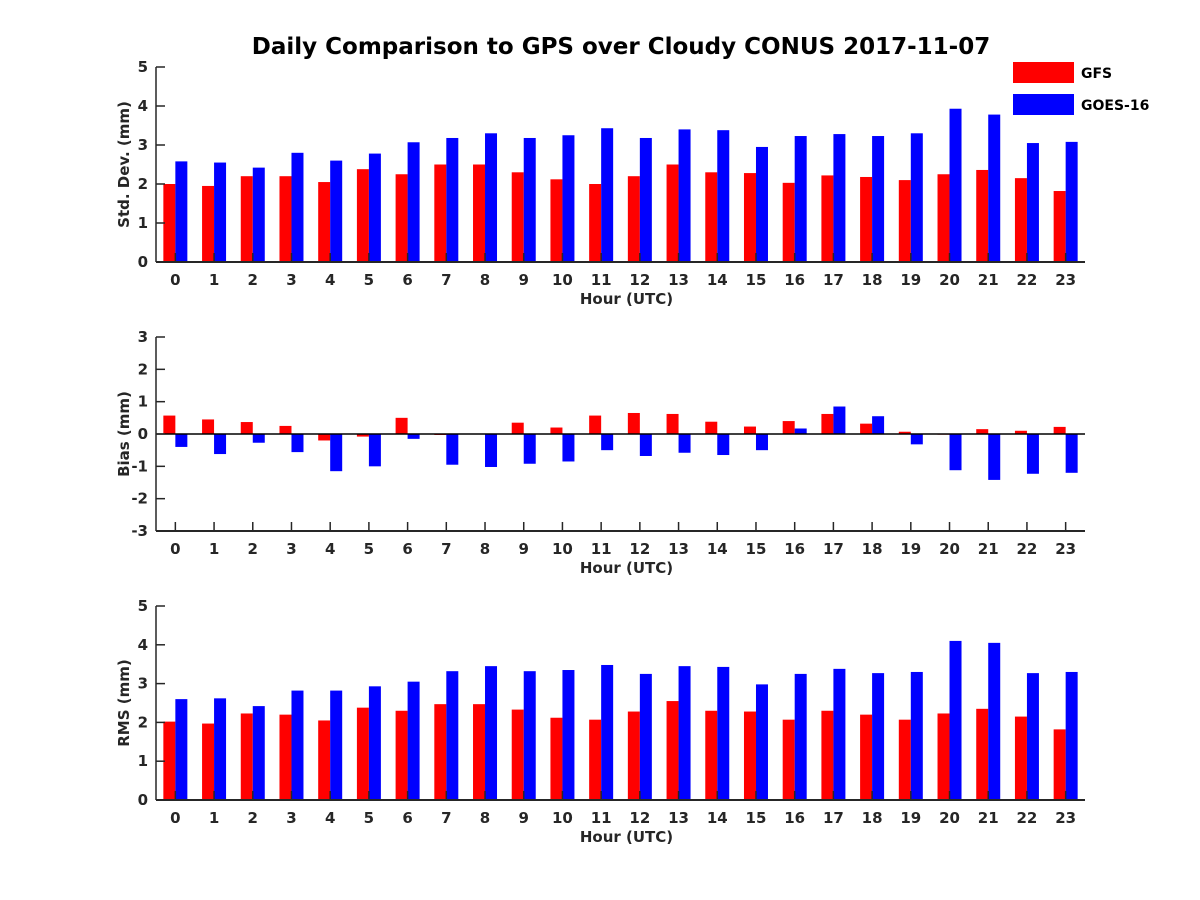 The image size is (1200, 900). Describe the element at coordinates (872, 818) in the screenshot. I see `x-tick-label: 18` at that location.